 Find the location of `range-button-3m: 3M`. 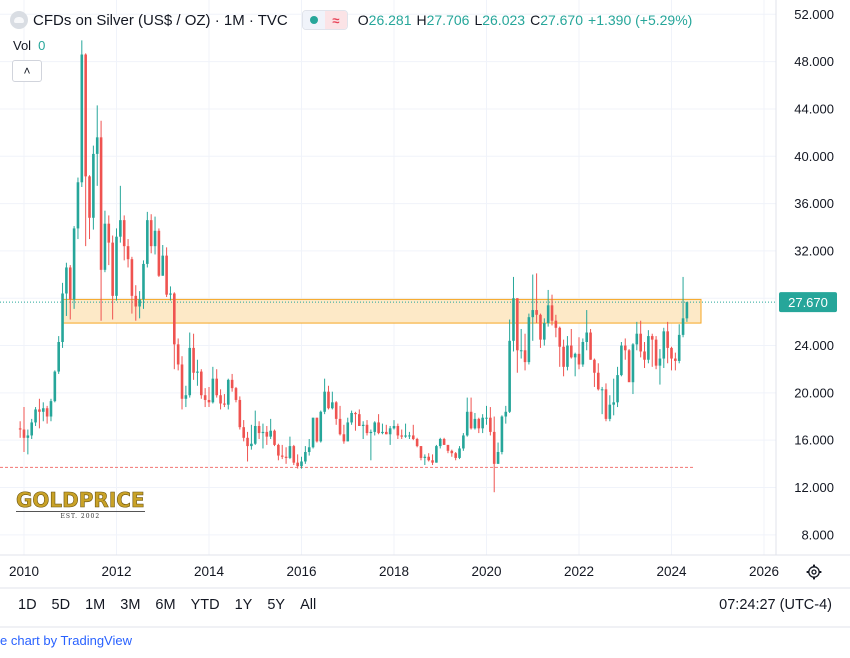

range-button-3m: 3M is located at coordinates (130, 605).